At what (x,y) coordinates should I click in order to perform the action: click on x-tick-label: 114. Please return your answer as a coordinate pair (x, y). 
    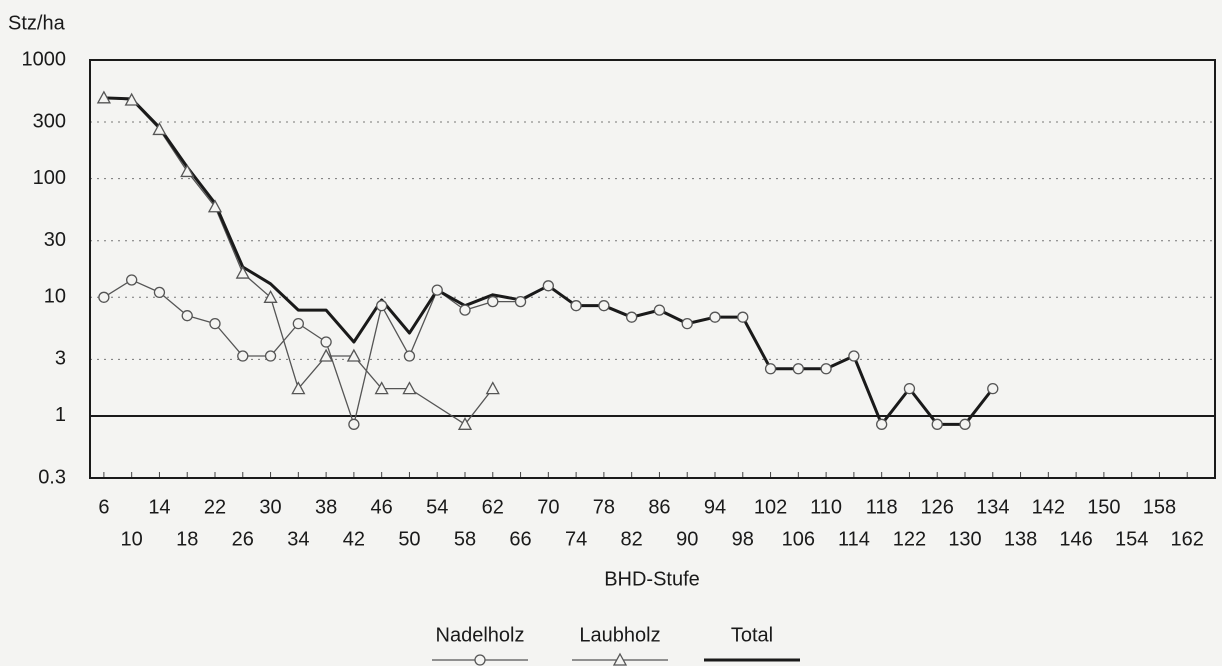
    Looking at the image, I should click on (854, 539).